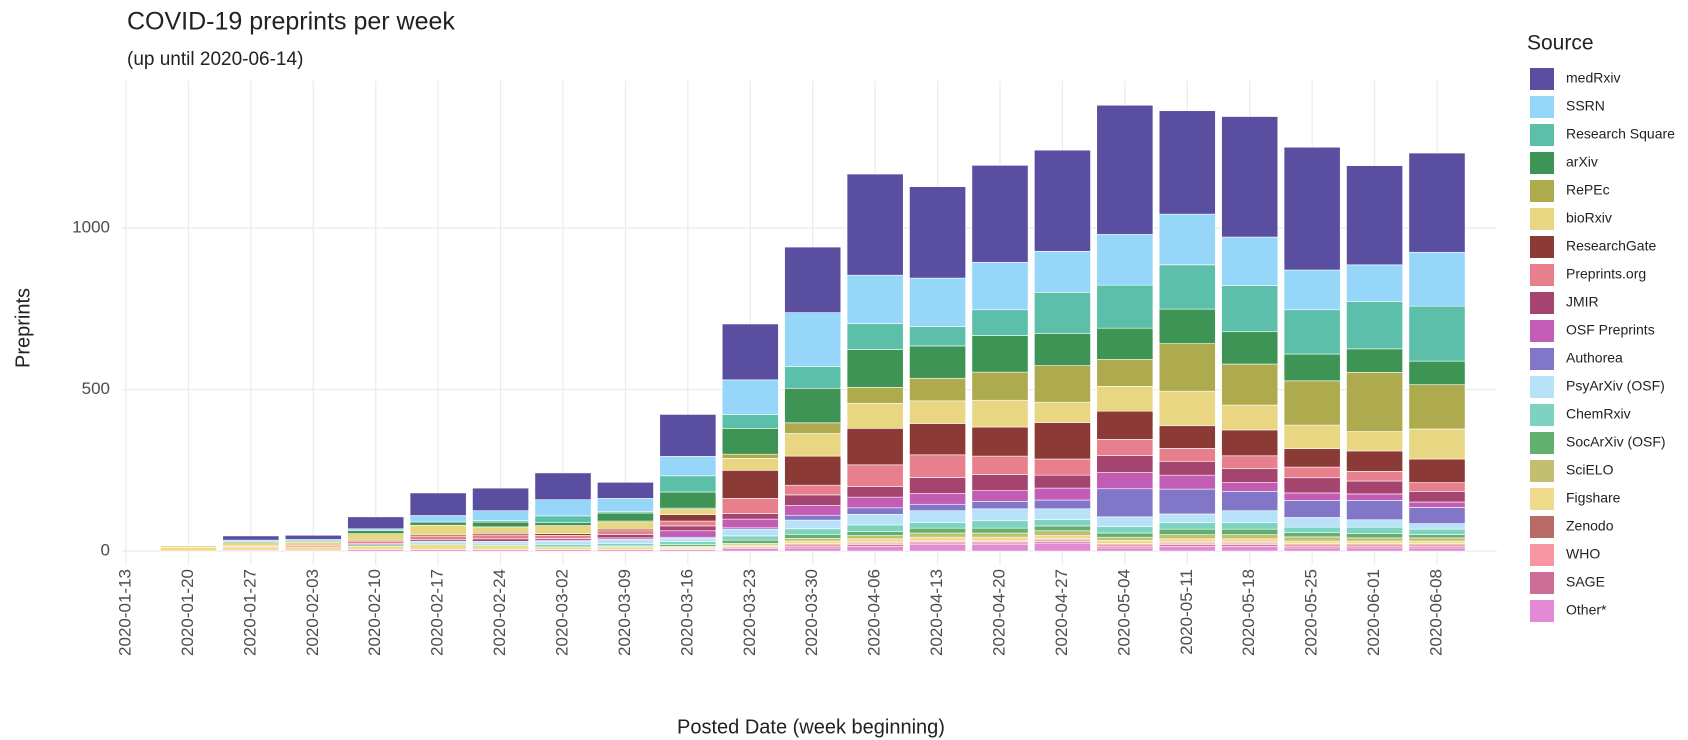 The height and width of the screenshot is (740, 1688). What do you see at coordinates (1589, 218) in the screenshot?
I see `legend-label: bioRxiv` at bounding box center [1589, 218].